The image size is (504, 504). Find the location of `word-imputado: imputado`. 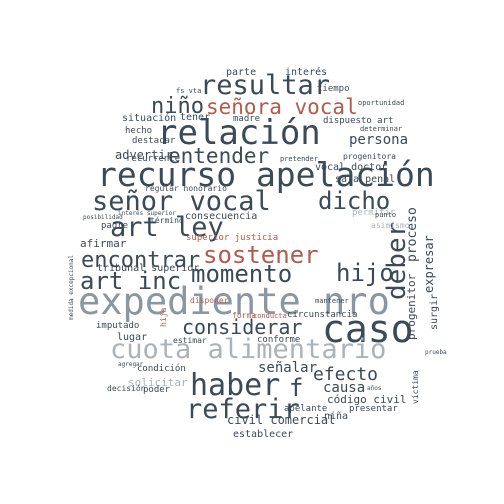

word-imputado: imputado is located at coordinates (118, 326).